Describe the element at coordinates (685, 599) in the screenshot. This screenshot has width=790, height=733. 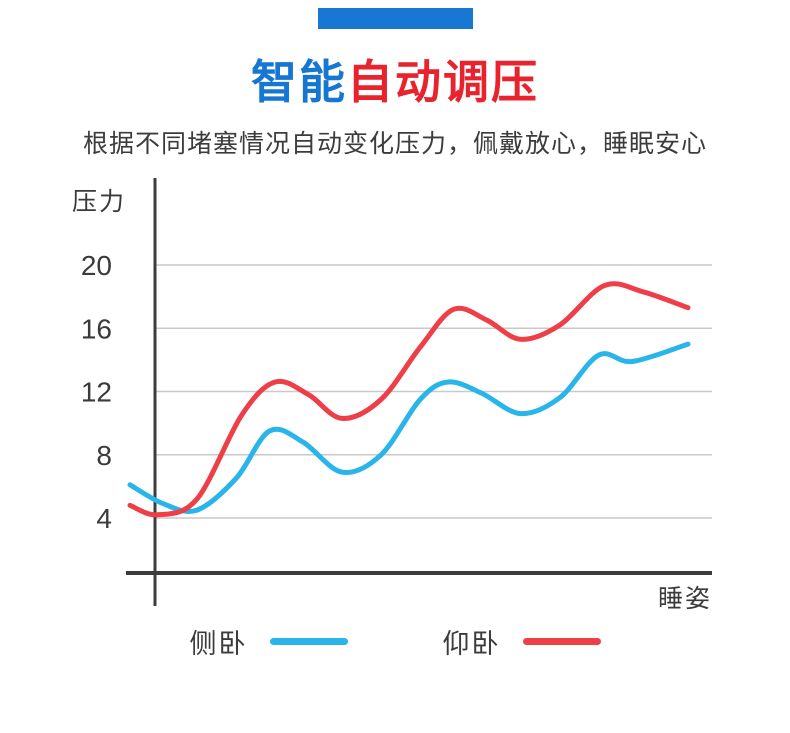
I see `svg-text: 睡姿` at that location.